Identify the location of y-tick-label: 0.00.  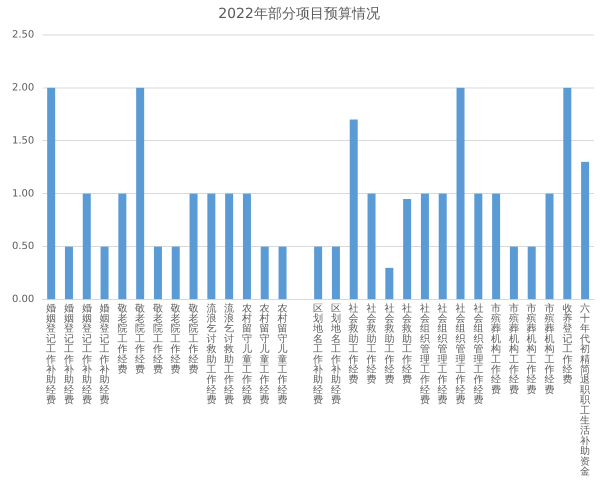
(23, 300).